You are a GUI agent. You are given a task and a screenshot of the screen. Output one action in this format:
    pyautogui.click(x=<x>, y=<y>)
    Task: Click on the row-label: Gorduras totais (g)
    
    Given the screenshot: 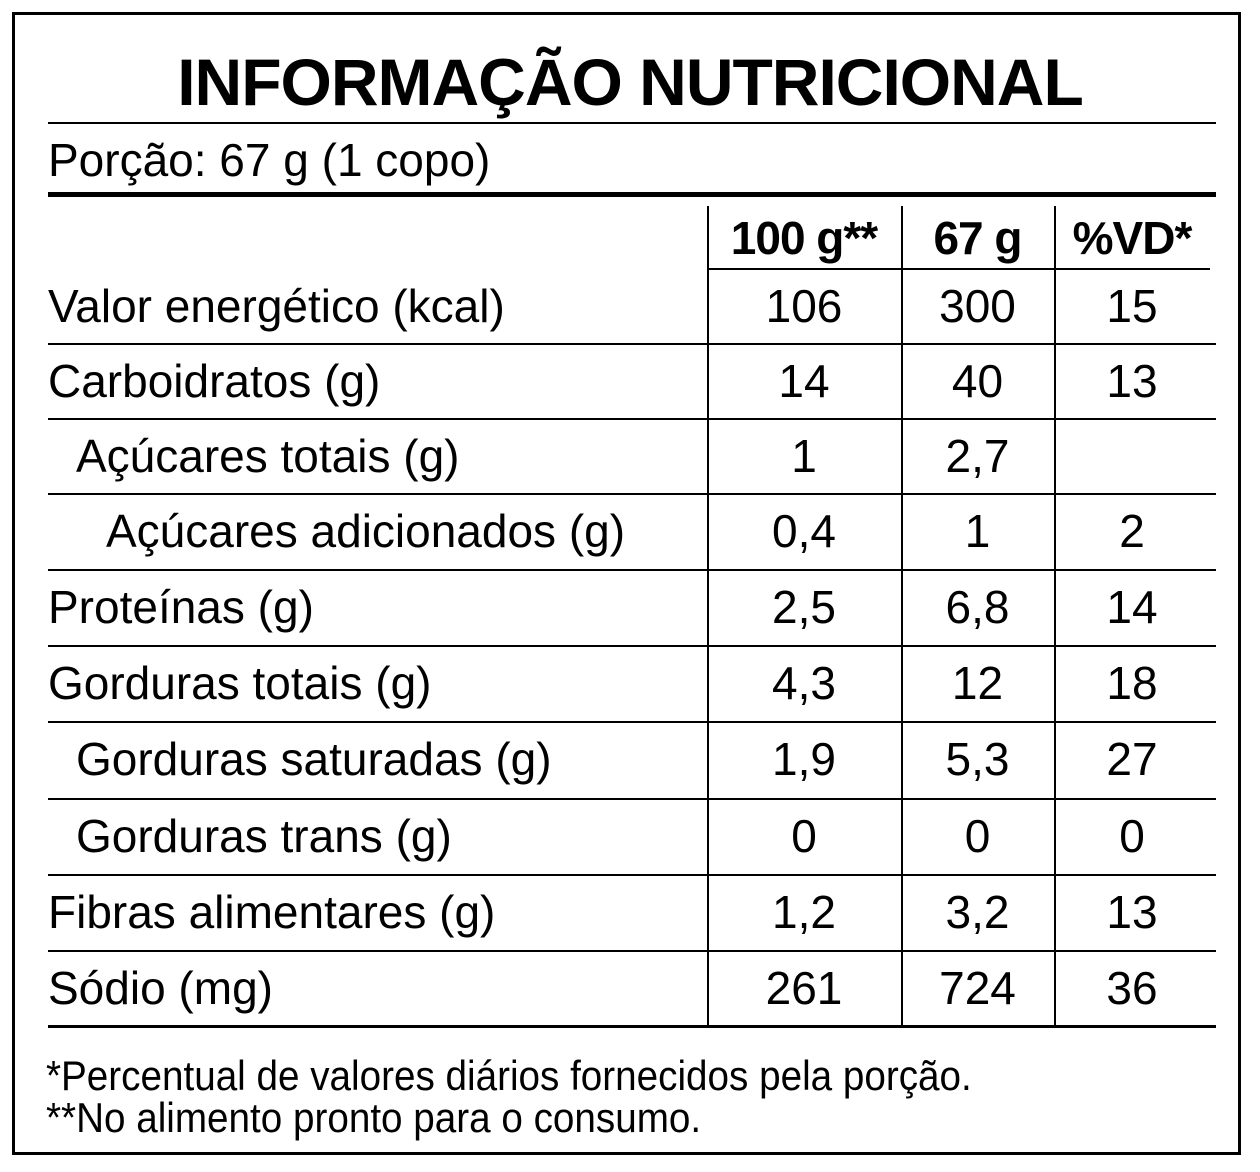 What is the action you would take?
    pyautogui.click(x=240, y=683)
    